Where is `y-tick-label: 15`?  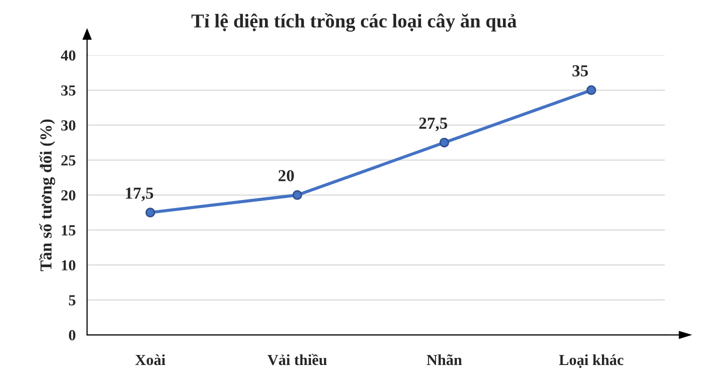 y-tick-label: 15 is located at coordinates (69, 230).